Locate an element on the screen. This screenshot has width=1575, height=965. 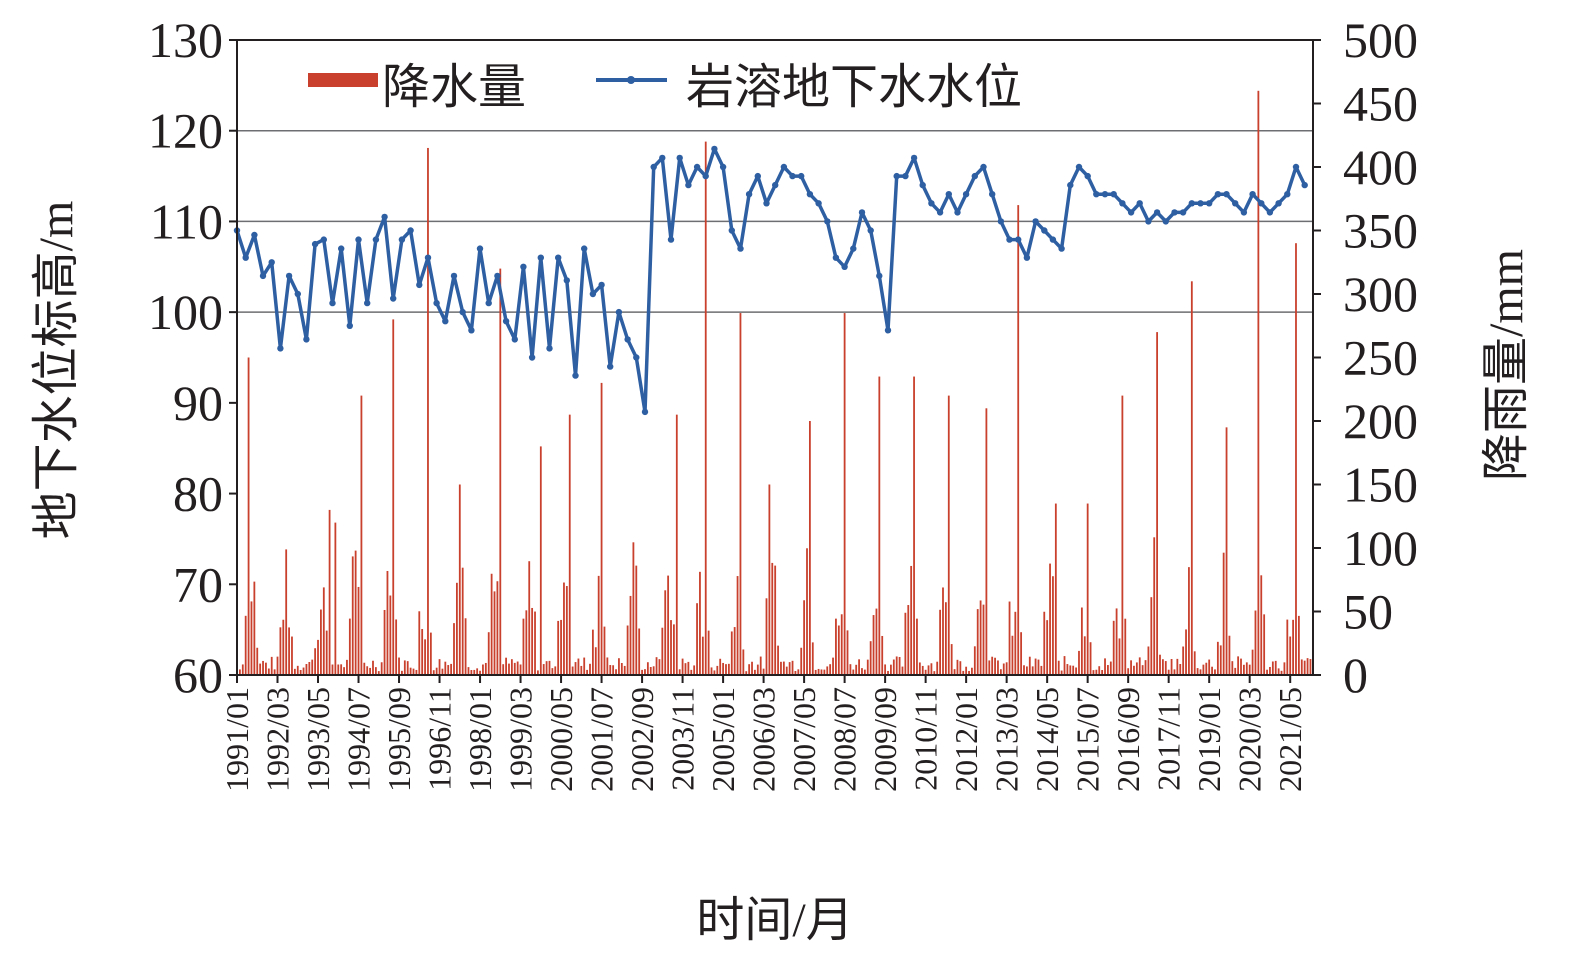
x-tick-label: 1995/09 is located at coordinates (399, 739).